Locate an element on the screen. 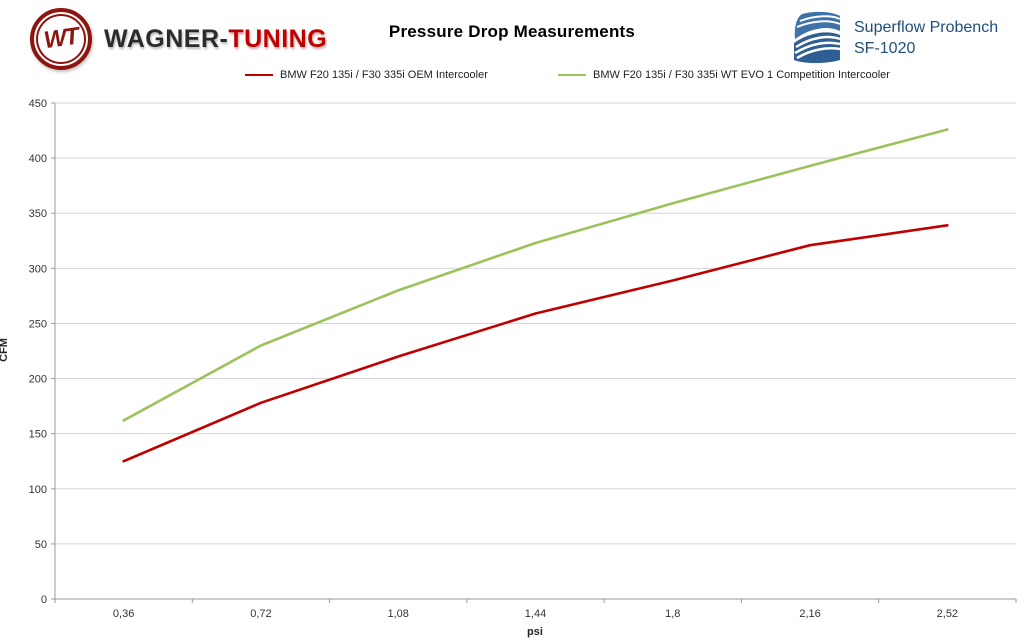 This screenshot has width=1024, height=644. y-axis-title: CFM is located at coordinates (5, 350).